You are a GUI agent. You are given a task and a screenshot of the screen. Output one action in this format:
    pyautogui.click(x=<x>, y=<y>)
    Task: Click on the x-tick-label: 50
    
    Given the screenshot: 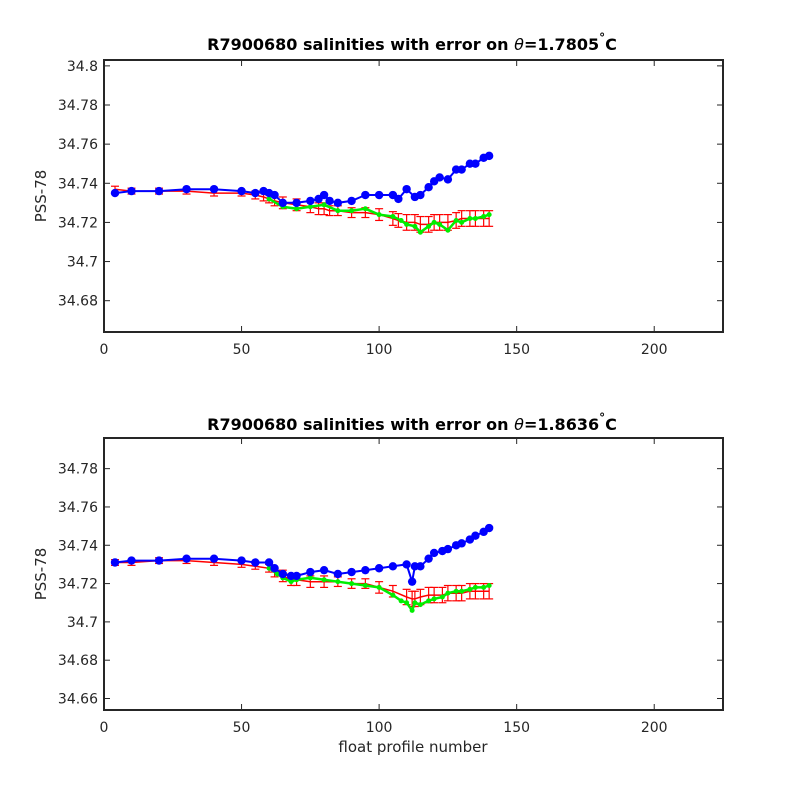 What is the action you would take?
    pyautogui.click(x=242, y=728)
    